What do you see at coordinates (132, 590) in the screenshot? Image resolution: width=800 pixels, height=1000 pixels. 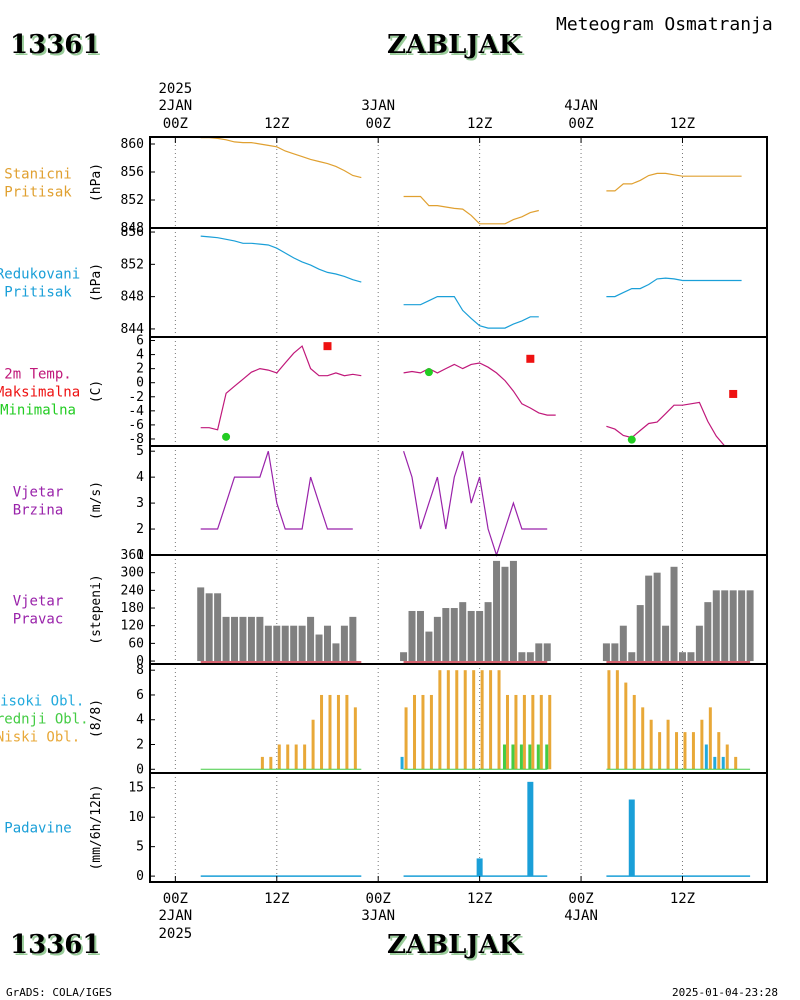 I see `y-tick-label: 240` at bounding box center [132, 590].